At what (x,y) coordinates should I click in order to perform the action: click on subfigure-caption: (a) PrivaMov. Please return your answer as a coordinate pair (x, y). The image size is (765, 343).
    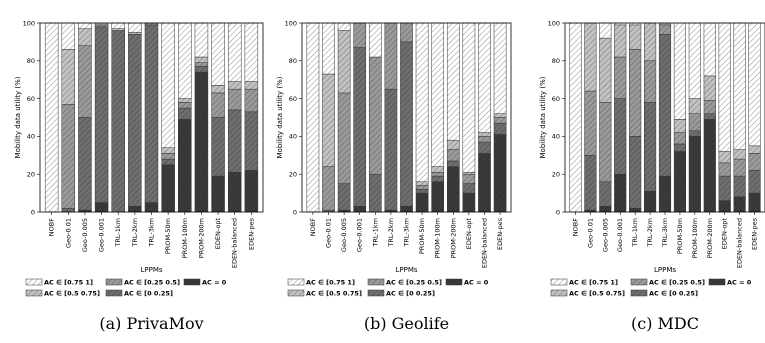
    Looking at the image, I should click on (151, 323).